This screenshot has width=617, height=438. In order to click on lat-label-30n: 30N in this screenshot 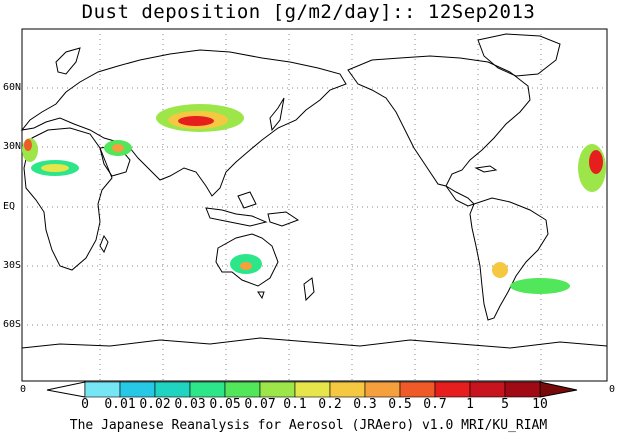, I will do `click(12, 146)`.